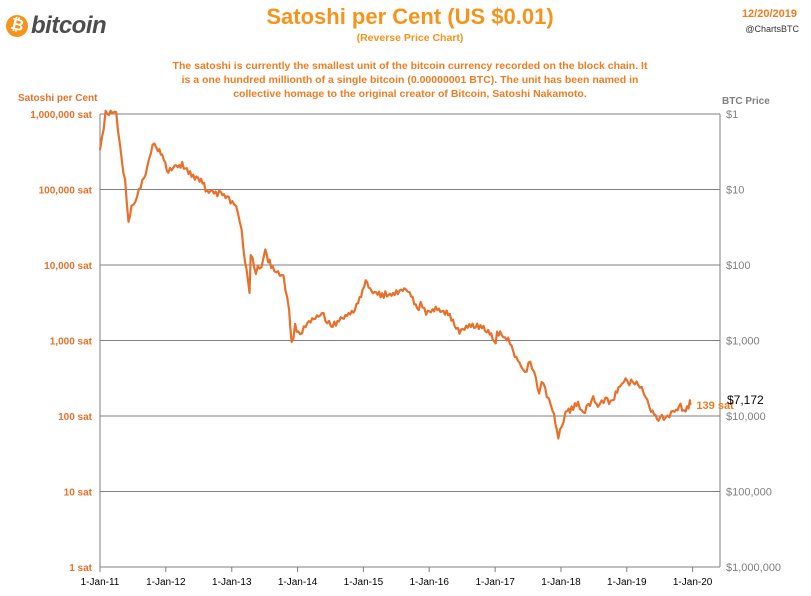 The width and height of the screenshot is (811, 596). What do you see at coordinates (743, 342) in the screenshot?
I see `y-tick-label-right: $1,000` at bounding box center [743, 342].